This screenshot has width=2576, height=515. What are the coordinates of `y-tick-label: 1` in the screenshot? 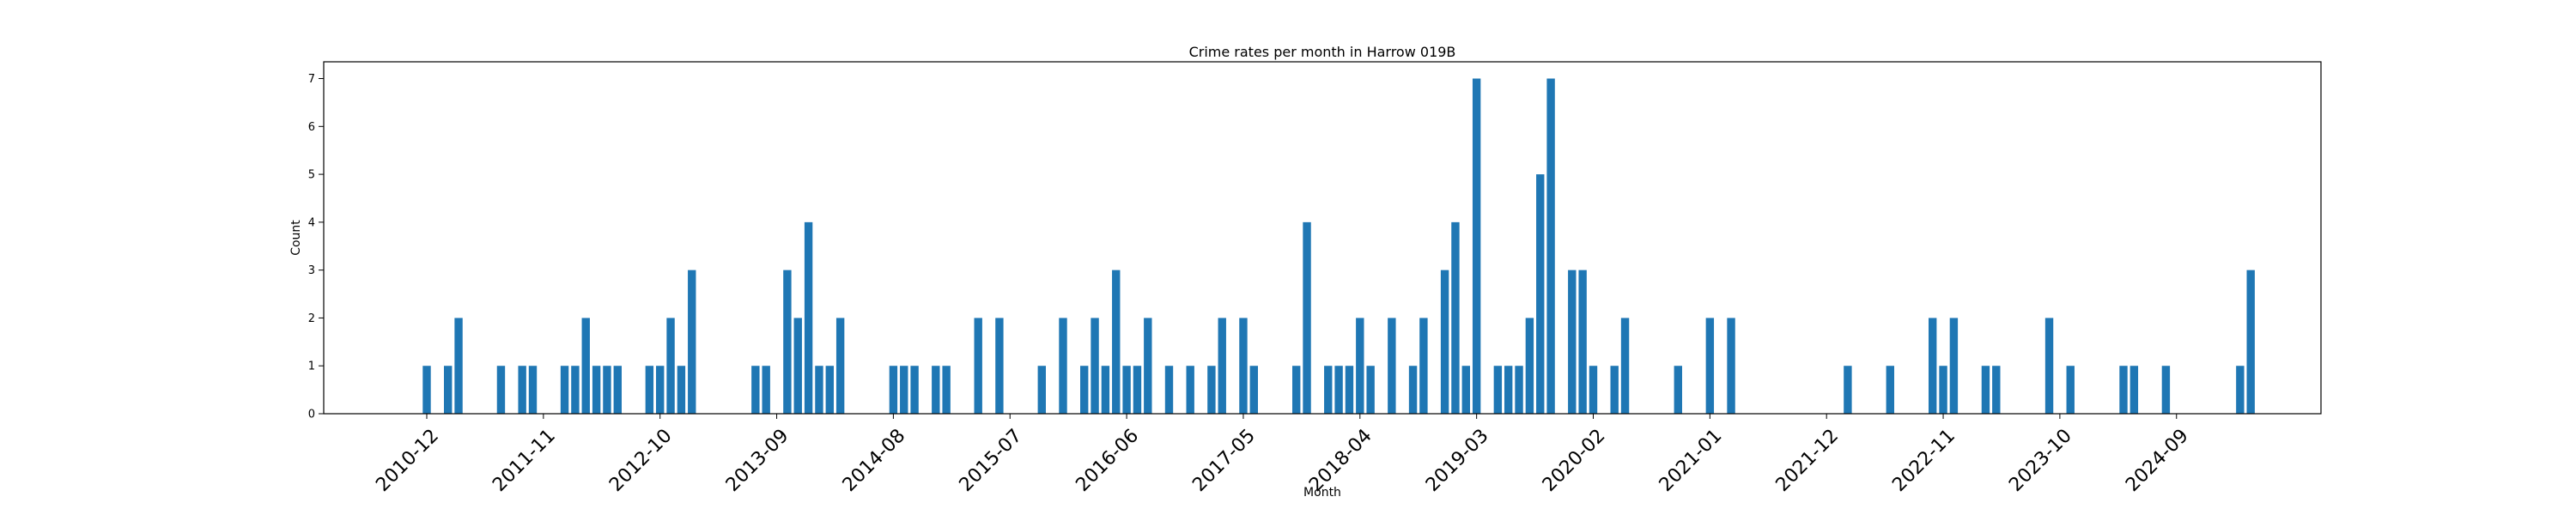 It's located at (312, 366).